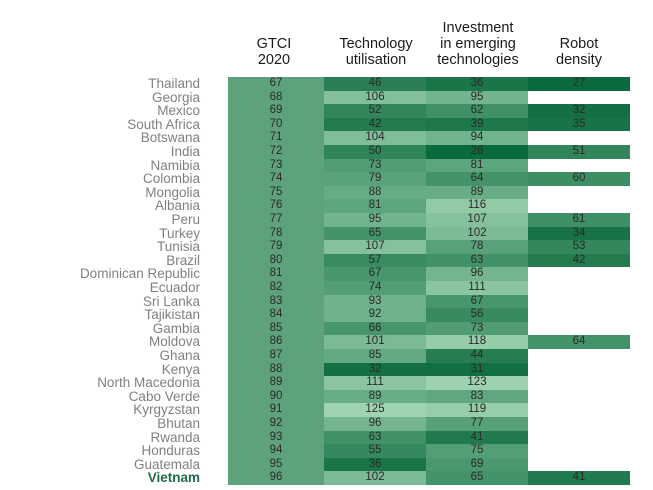 The height and width of the screenshot is (490, 653). What do you see at coordinates (375, 328) in the screenshot?
I see `cell-tech-utilisation: 66` at bounding box center [375, 328].